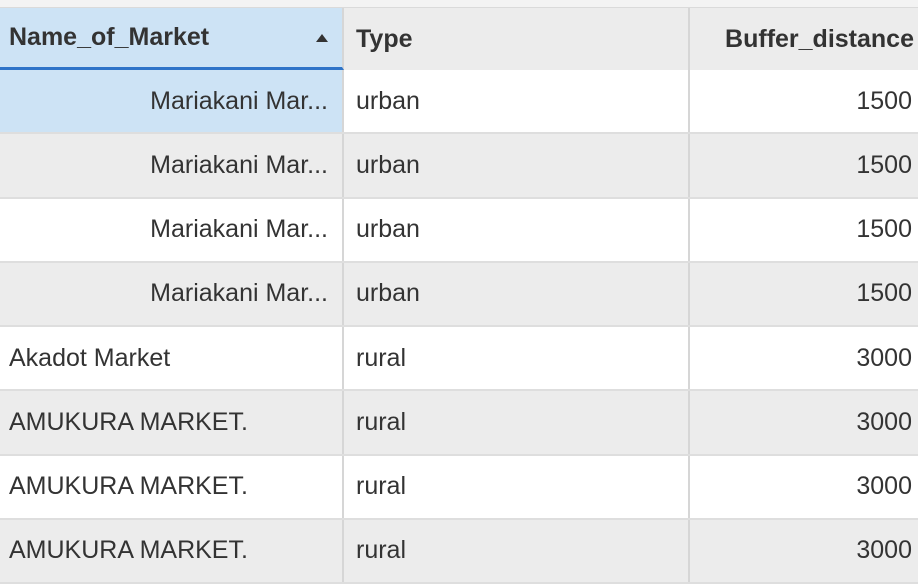  Describe the element at coordinates (172, 358) in the screenshot. I see `cell-name-of-market: Akadot Market` at that location.